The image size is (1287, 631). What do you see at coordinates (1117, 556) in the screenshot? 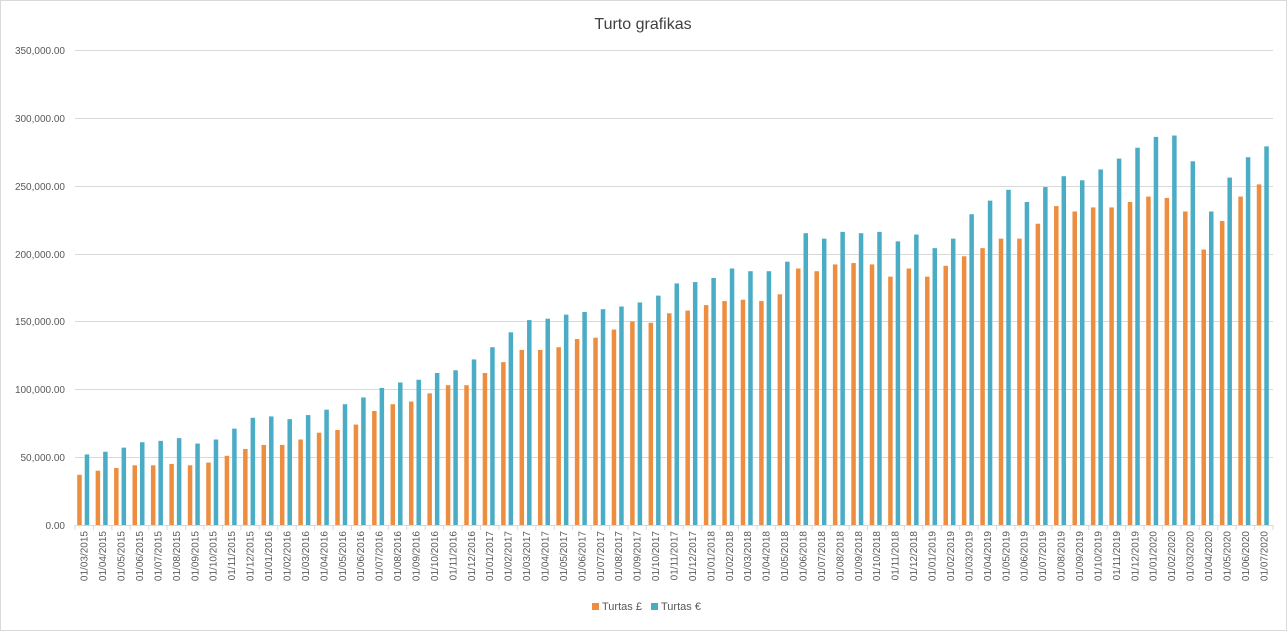
I see `x-tick-label: 01/11/2019` at bounding box center [1117, 556].